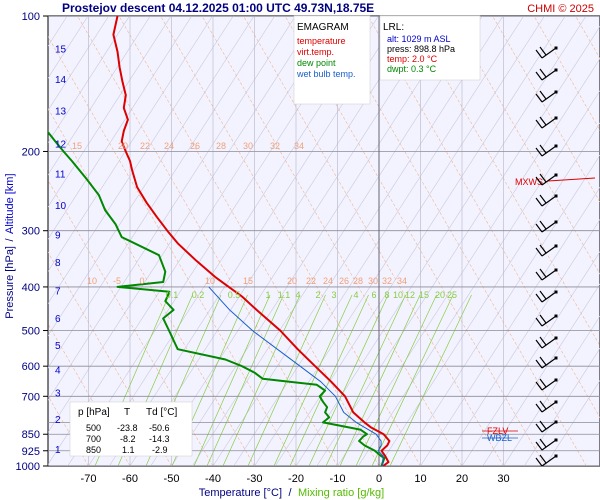 The height and width of the screenshot is (500, 600). I want to click on mixing-ratio-label: 10, so click(398, 295).